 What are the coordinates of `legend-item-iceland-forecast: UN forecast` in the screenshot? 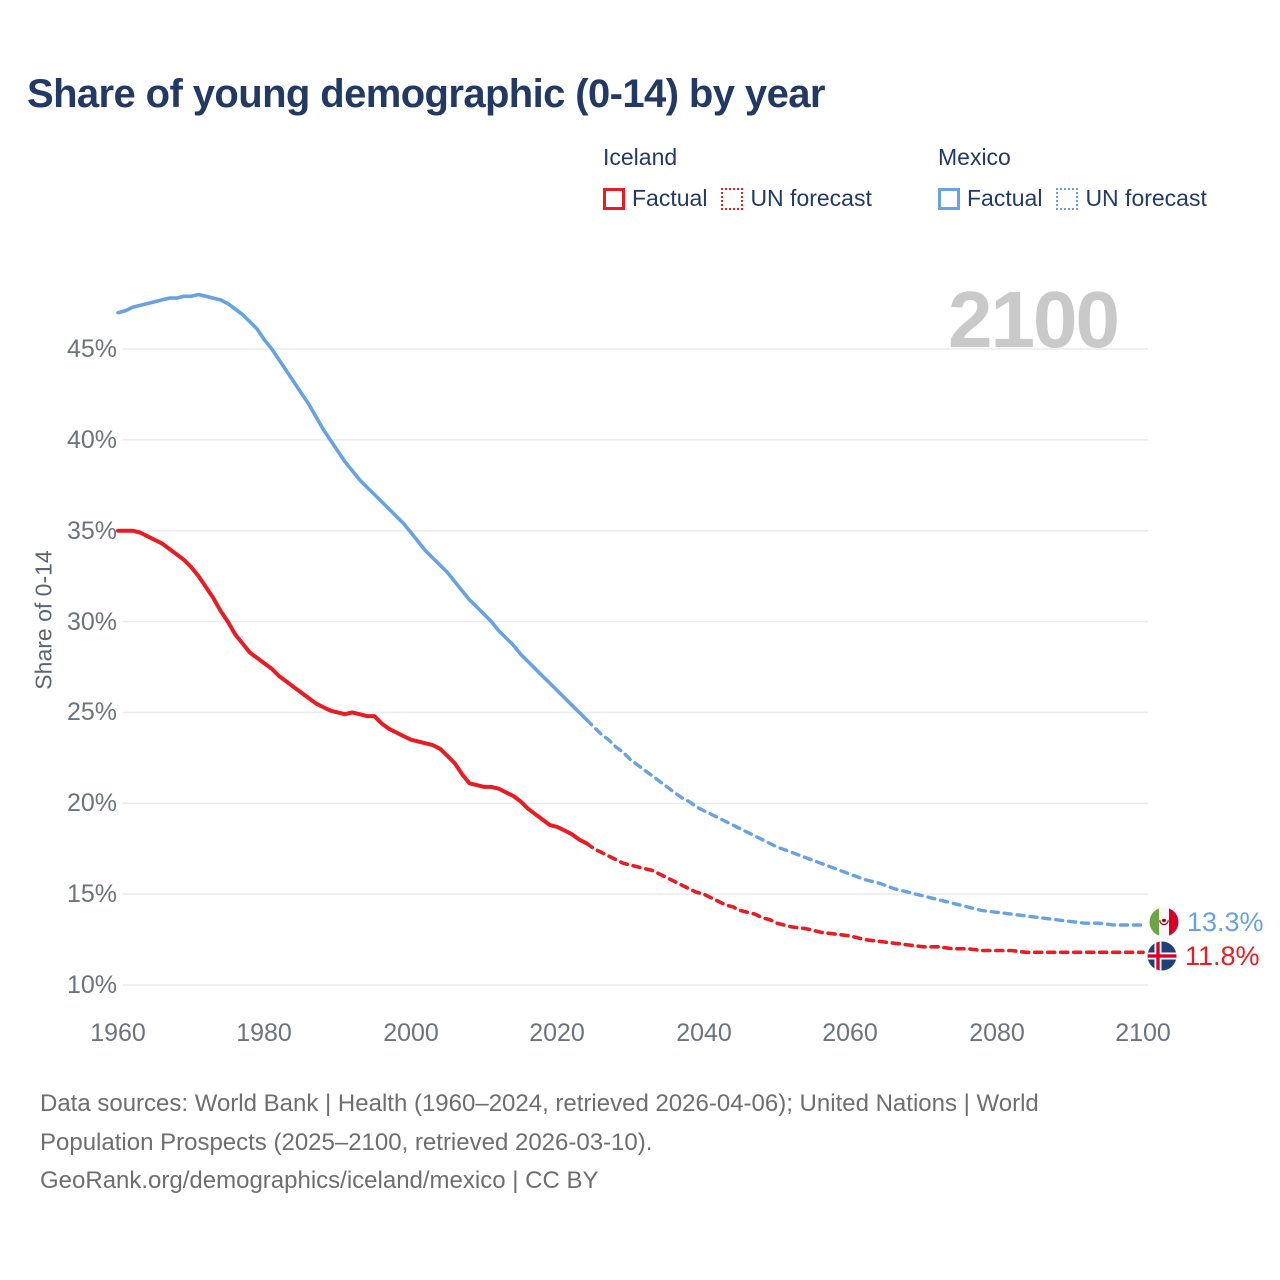 It's located at (796, 198).